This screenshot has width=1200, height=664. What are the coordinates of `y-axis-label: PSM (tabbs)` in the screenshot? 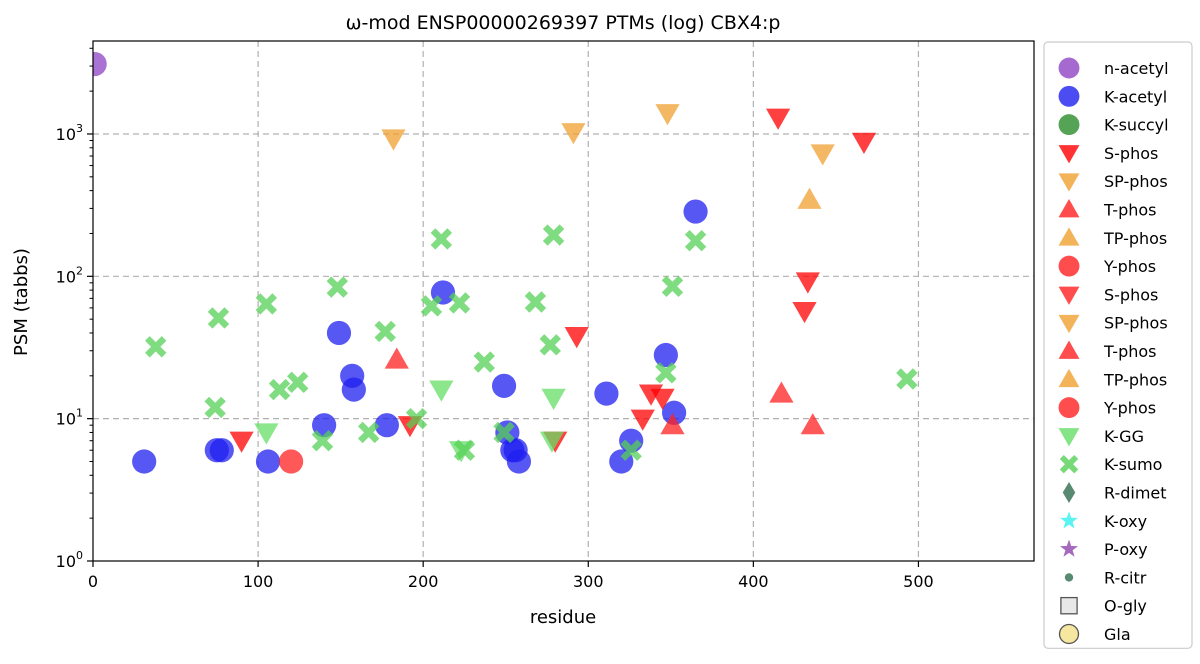 It's located at (21, 302).